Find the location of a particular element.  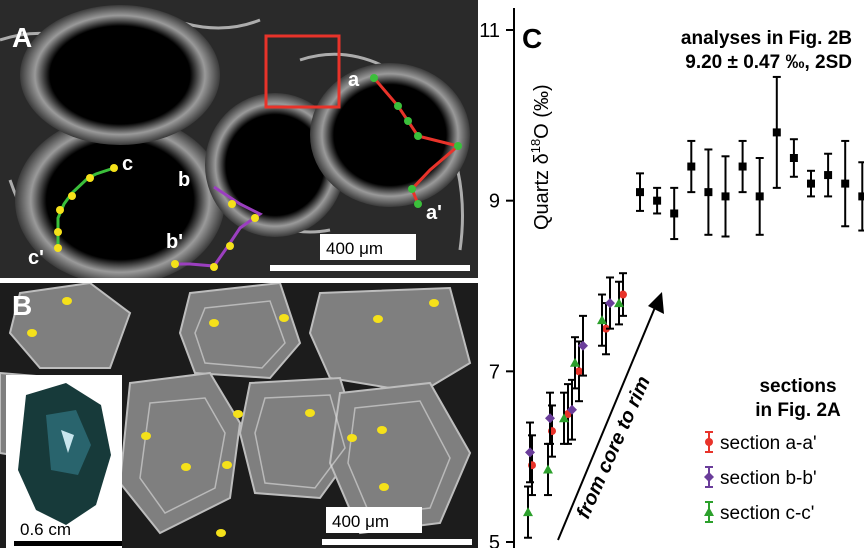

annotation-line2: 9.20 ± 0.47 ‰, 2SD is located at coordinates (768, 62).